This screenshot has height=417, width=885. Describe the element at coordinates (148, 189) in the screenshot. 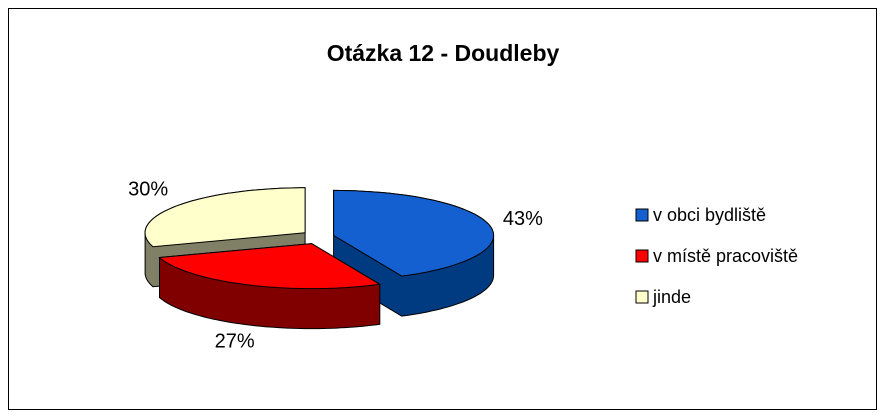

I see `data-label: 30%` at that location.